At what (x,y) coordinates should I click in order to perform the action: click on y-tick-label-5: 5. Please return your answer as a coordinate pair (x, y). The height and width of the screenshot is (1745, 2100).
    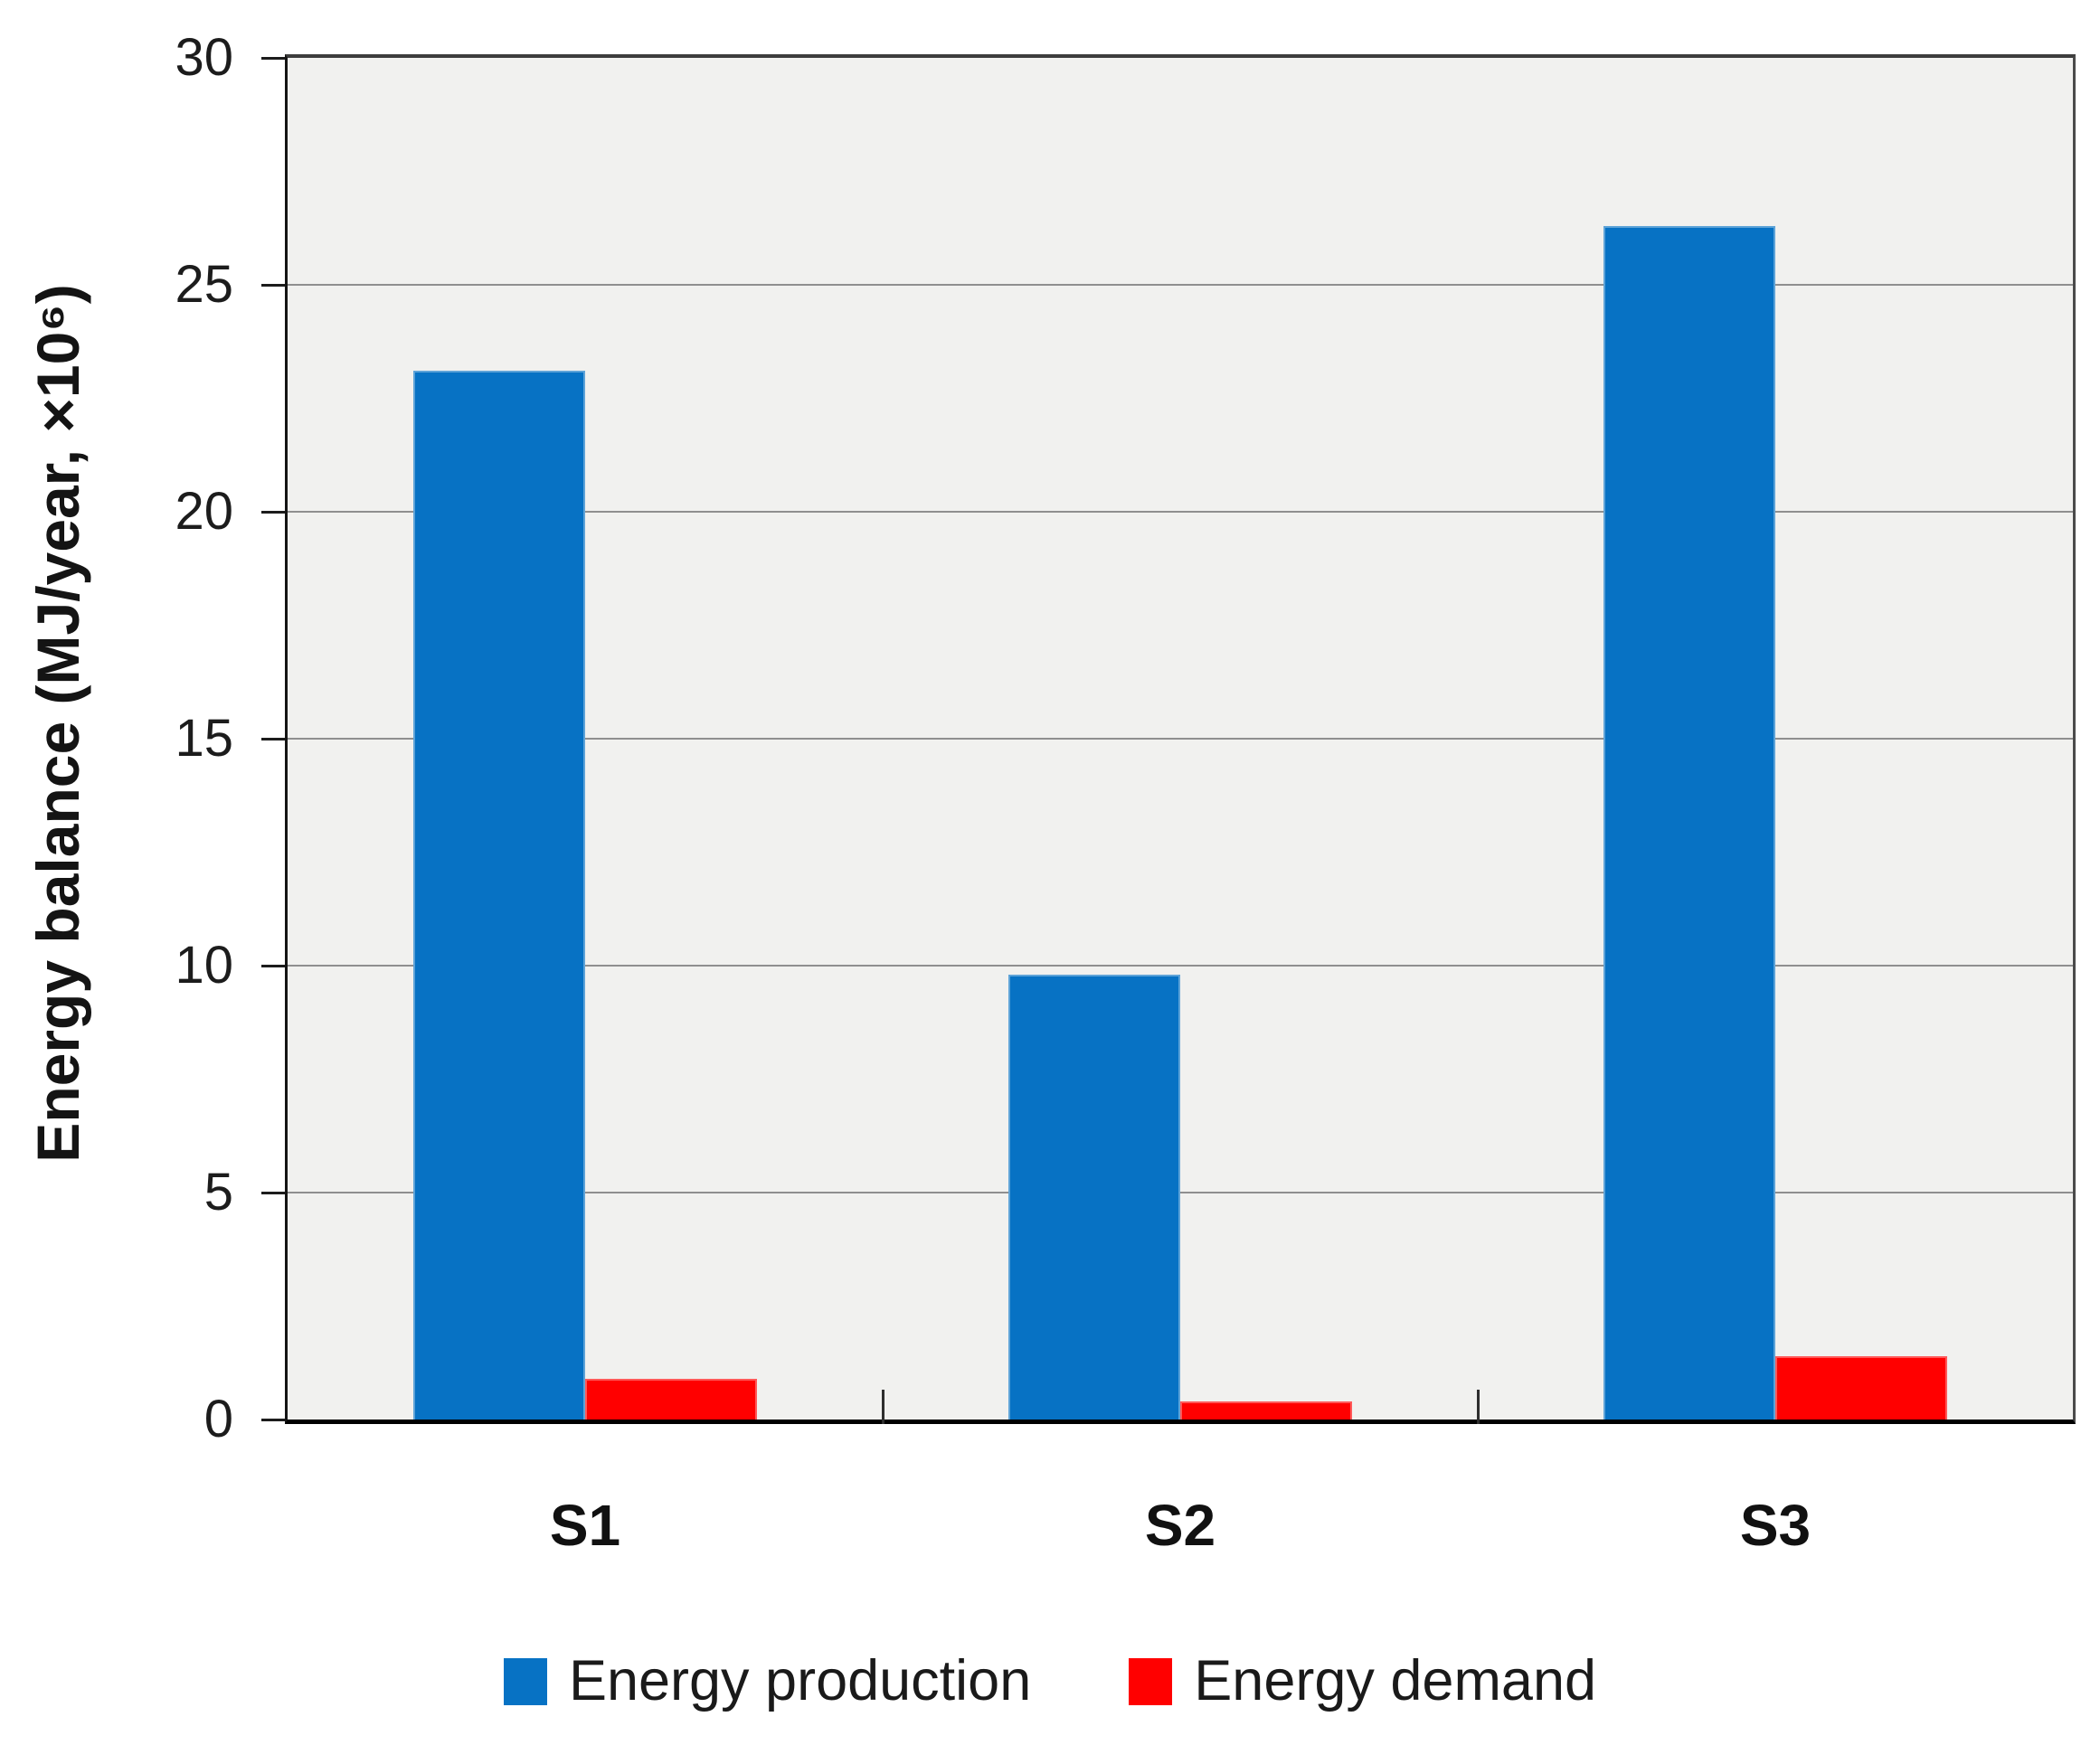
    Looking at the image, I should click on (218, 1192).